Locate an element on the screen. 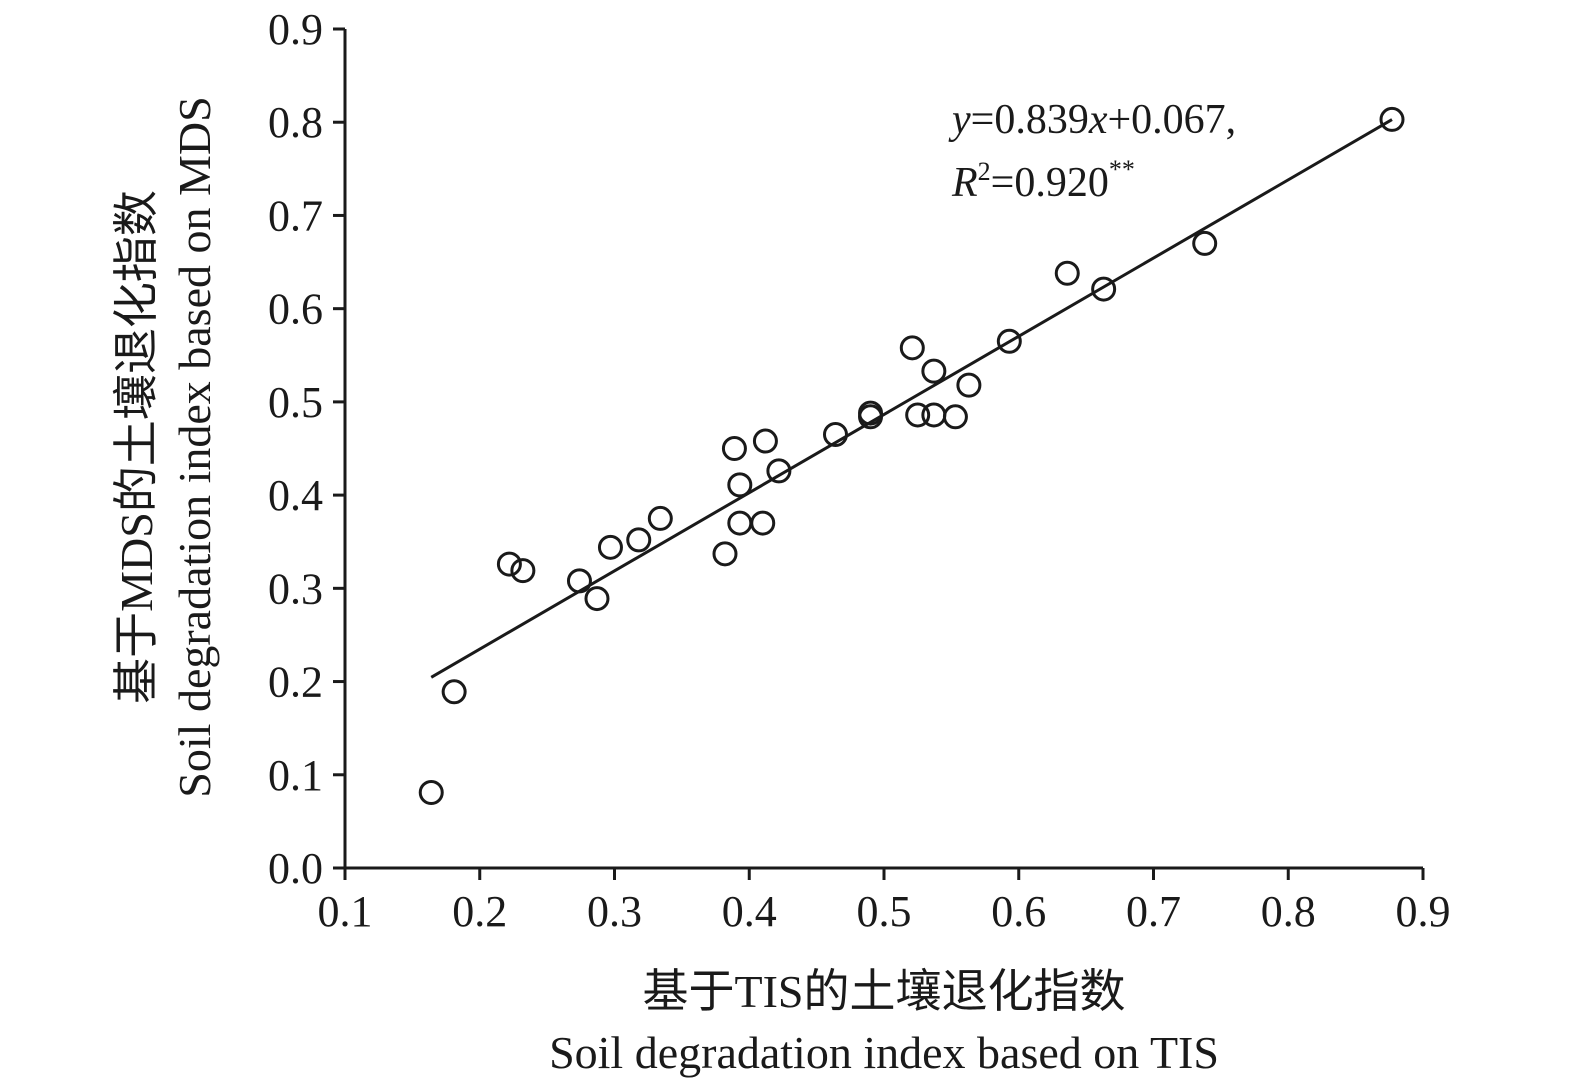 Image resolution: width=1575 pixels, height=1089 pixels. r2-symbol: R is located at coordinates (964, 183).